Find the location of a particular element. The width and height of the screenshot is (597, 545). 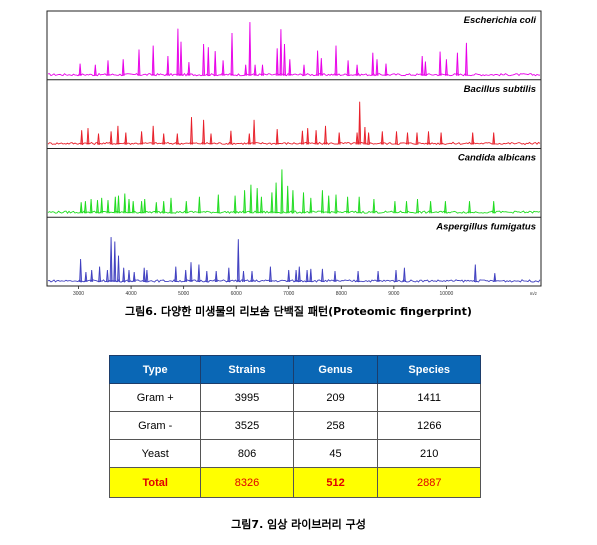

header-type: Type is located at coordinates (155, 369).